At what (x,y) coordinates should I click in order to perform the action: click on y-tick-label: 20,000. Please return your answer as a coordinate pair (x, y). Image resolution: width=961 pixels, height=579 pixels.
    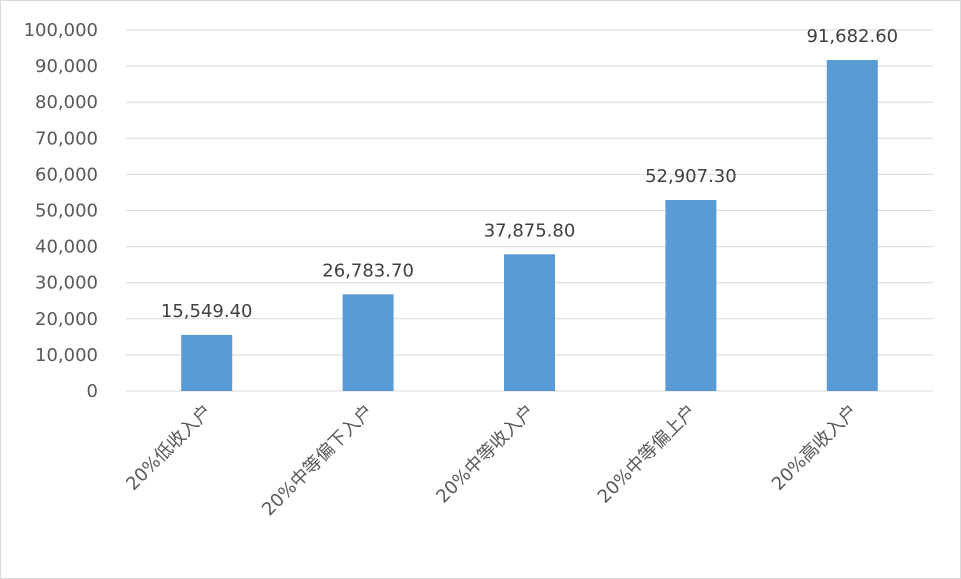
    Looking at the image, I should click on (66, 319).